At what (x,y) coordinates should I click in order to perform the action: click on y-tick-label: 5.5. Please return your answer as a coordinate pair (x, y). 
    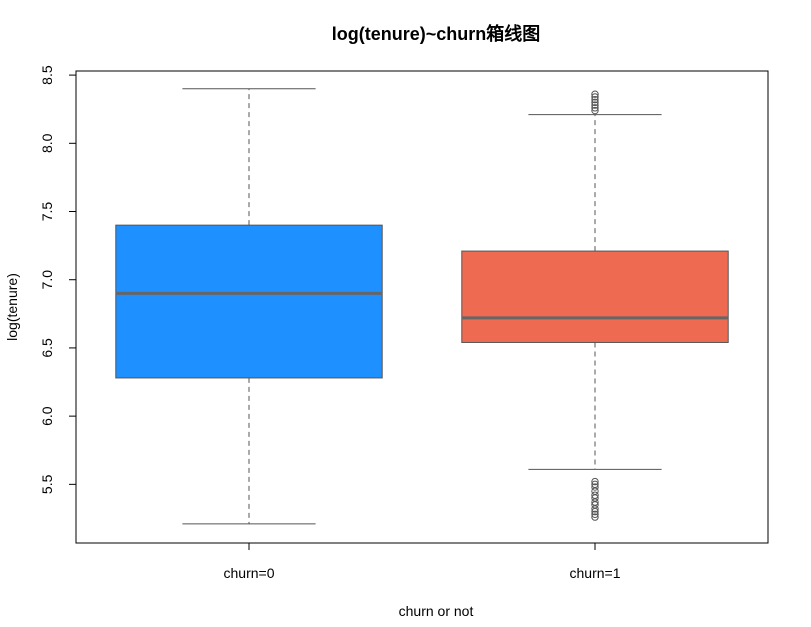
    Looking at the image, I should click on (47, 484).